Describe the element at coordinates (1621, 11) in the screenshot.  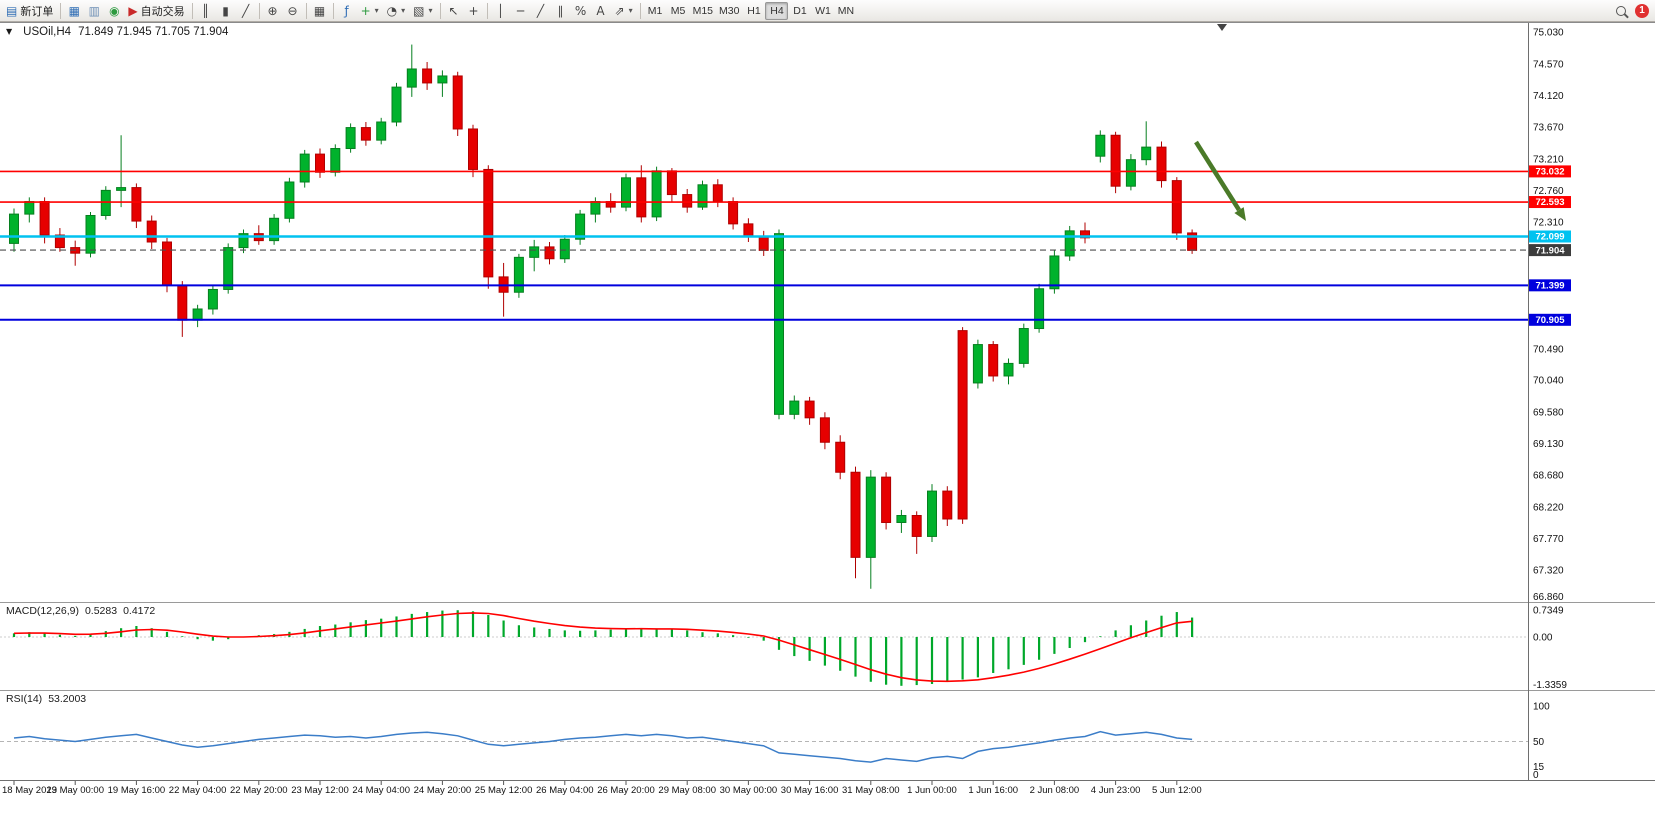
I see `search-button` at that location.